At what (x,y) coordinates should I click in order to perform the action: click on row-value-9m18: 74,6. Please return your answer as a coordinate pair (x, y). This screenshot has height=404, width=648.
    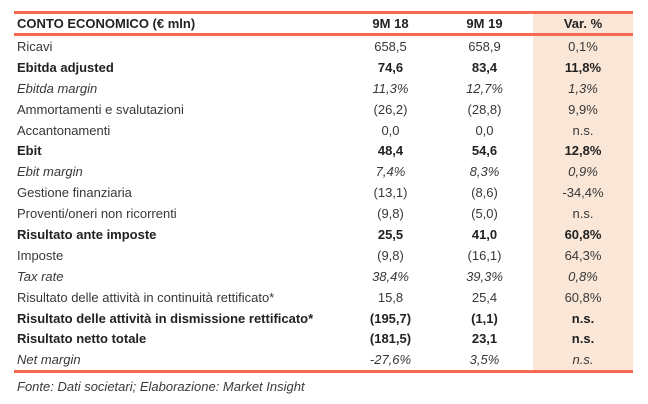
    Looking at the image, I should click on (390, 67).